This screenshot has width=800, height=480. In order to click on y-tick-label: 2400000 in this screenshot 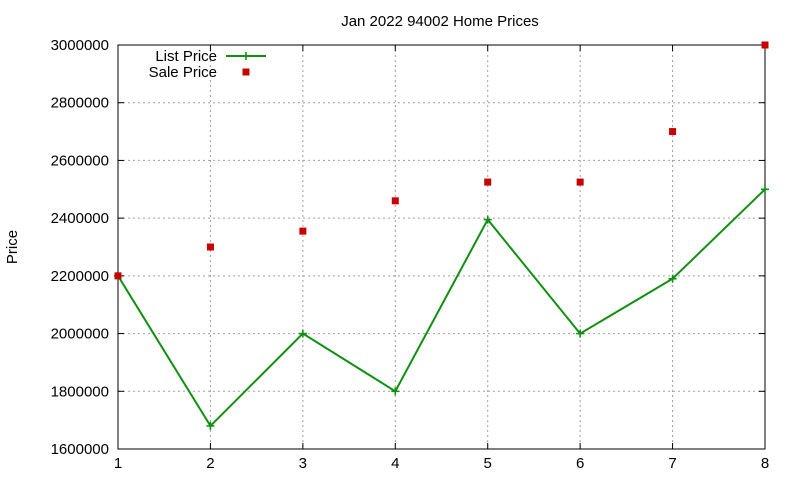, I will do `click(80, 218)`.